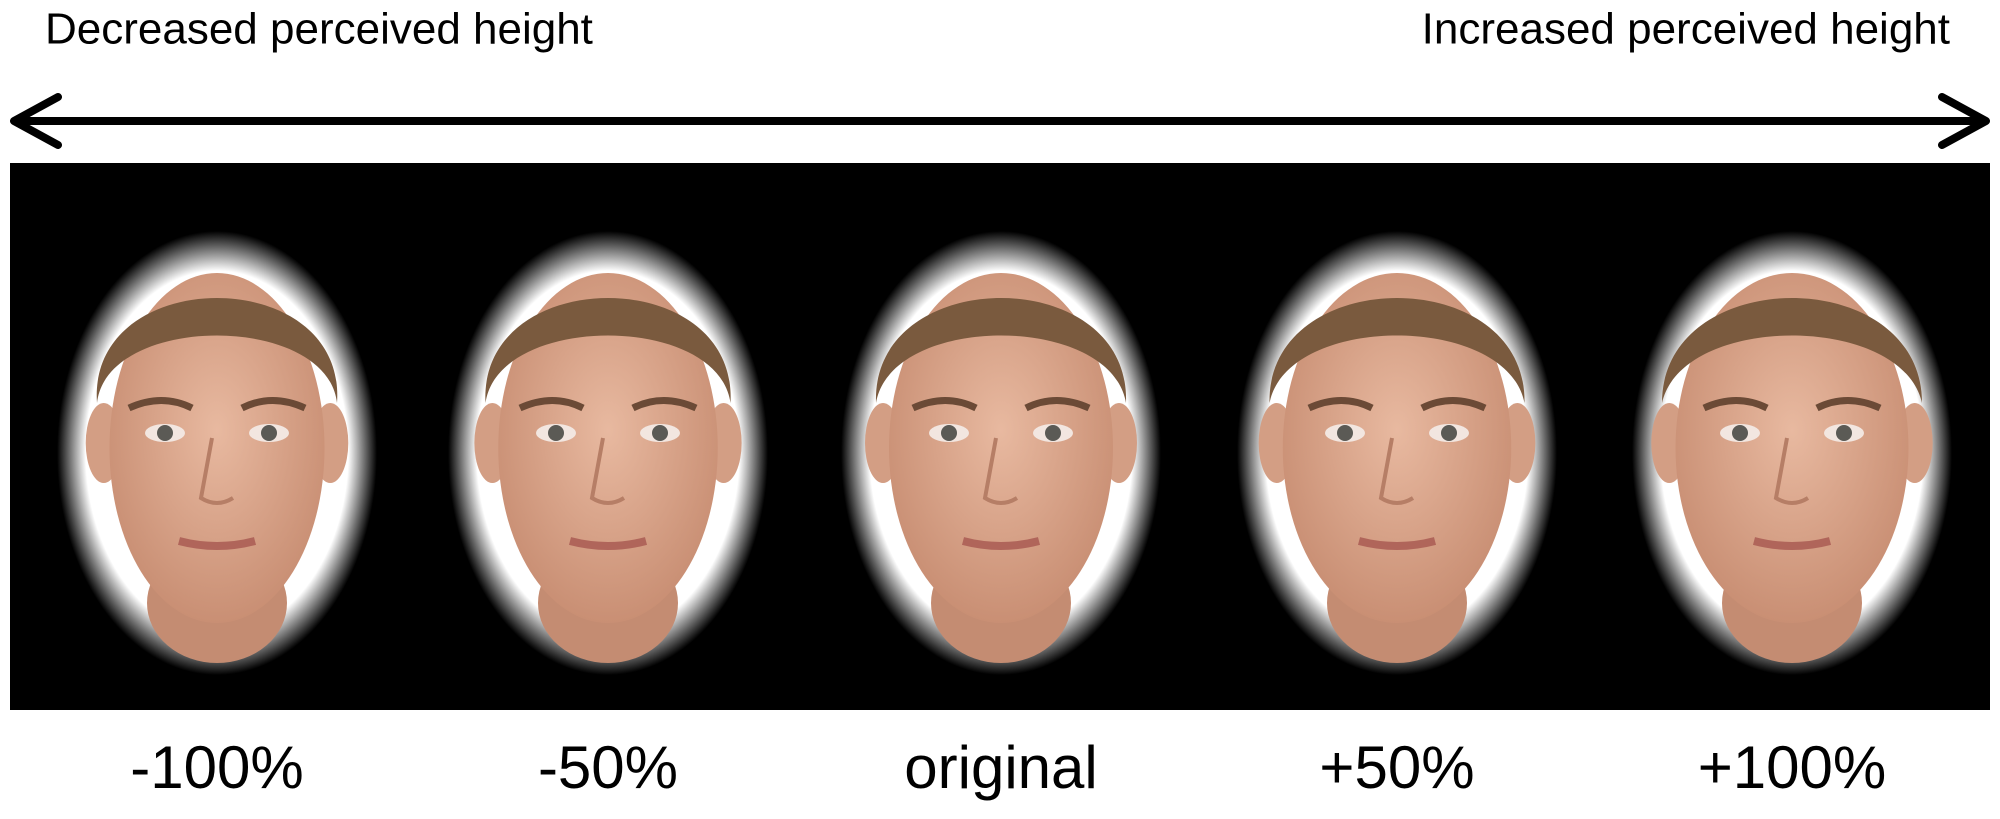 Image resolution: width=2000 pixels, height=819 pixels. Describe the element at coordinates (1000, 121) in the screenshot. I see `double-arrow` at that location.